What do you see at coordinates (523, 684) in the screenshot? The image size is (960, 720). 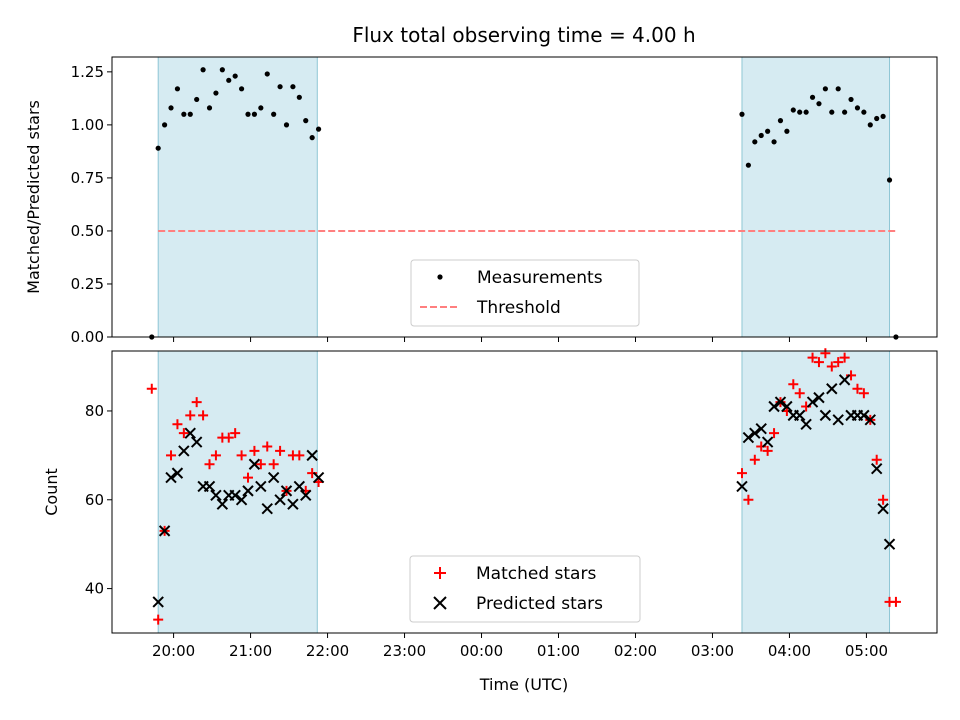 I see `x-axis-label: Time (UTC)` at bounding box center [523, 684].